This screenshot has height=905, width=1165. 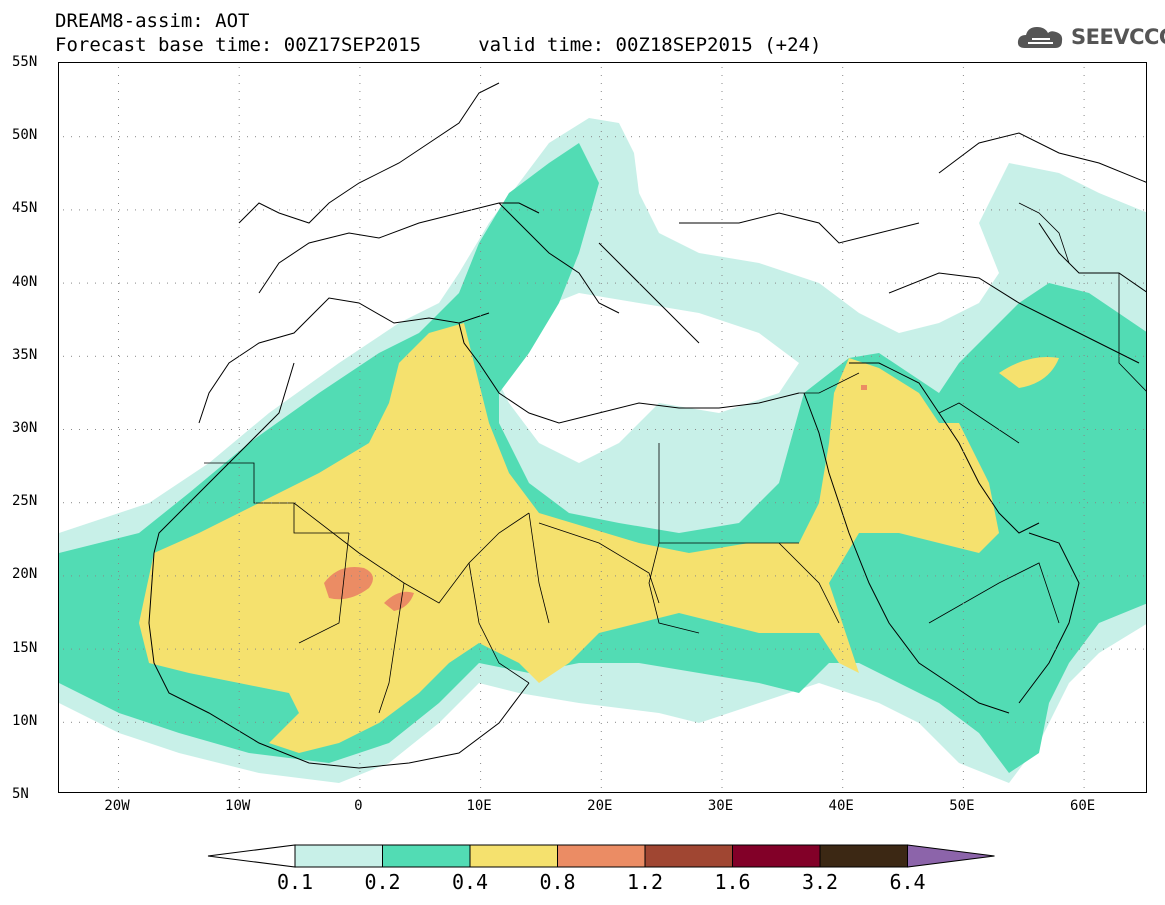 What do you see at coordinates (1118, 37) in the screenshot?
I see `logo-text: SEEVCCC` at bounding box center [1118, 37].